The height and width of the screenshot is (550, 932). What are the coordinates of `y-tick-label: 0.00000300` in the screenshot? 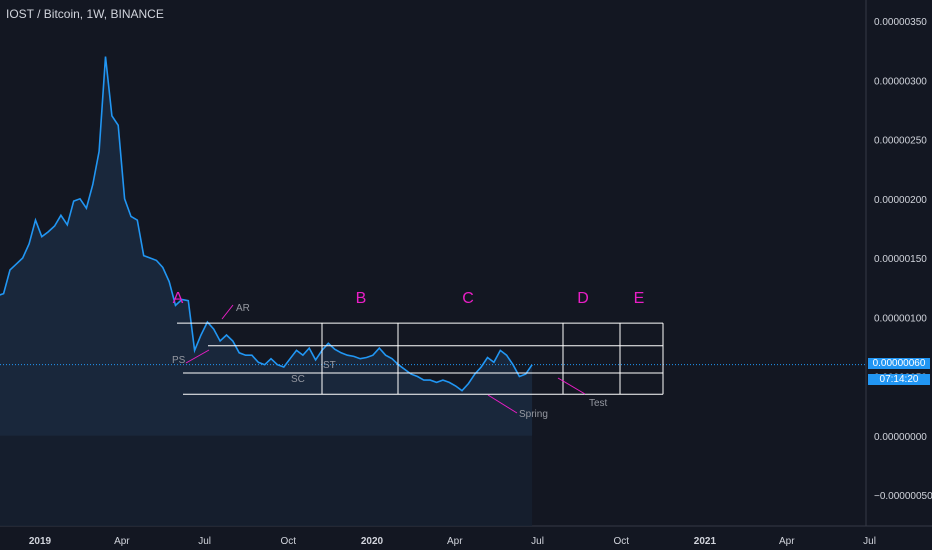 It's located at (900, 81).